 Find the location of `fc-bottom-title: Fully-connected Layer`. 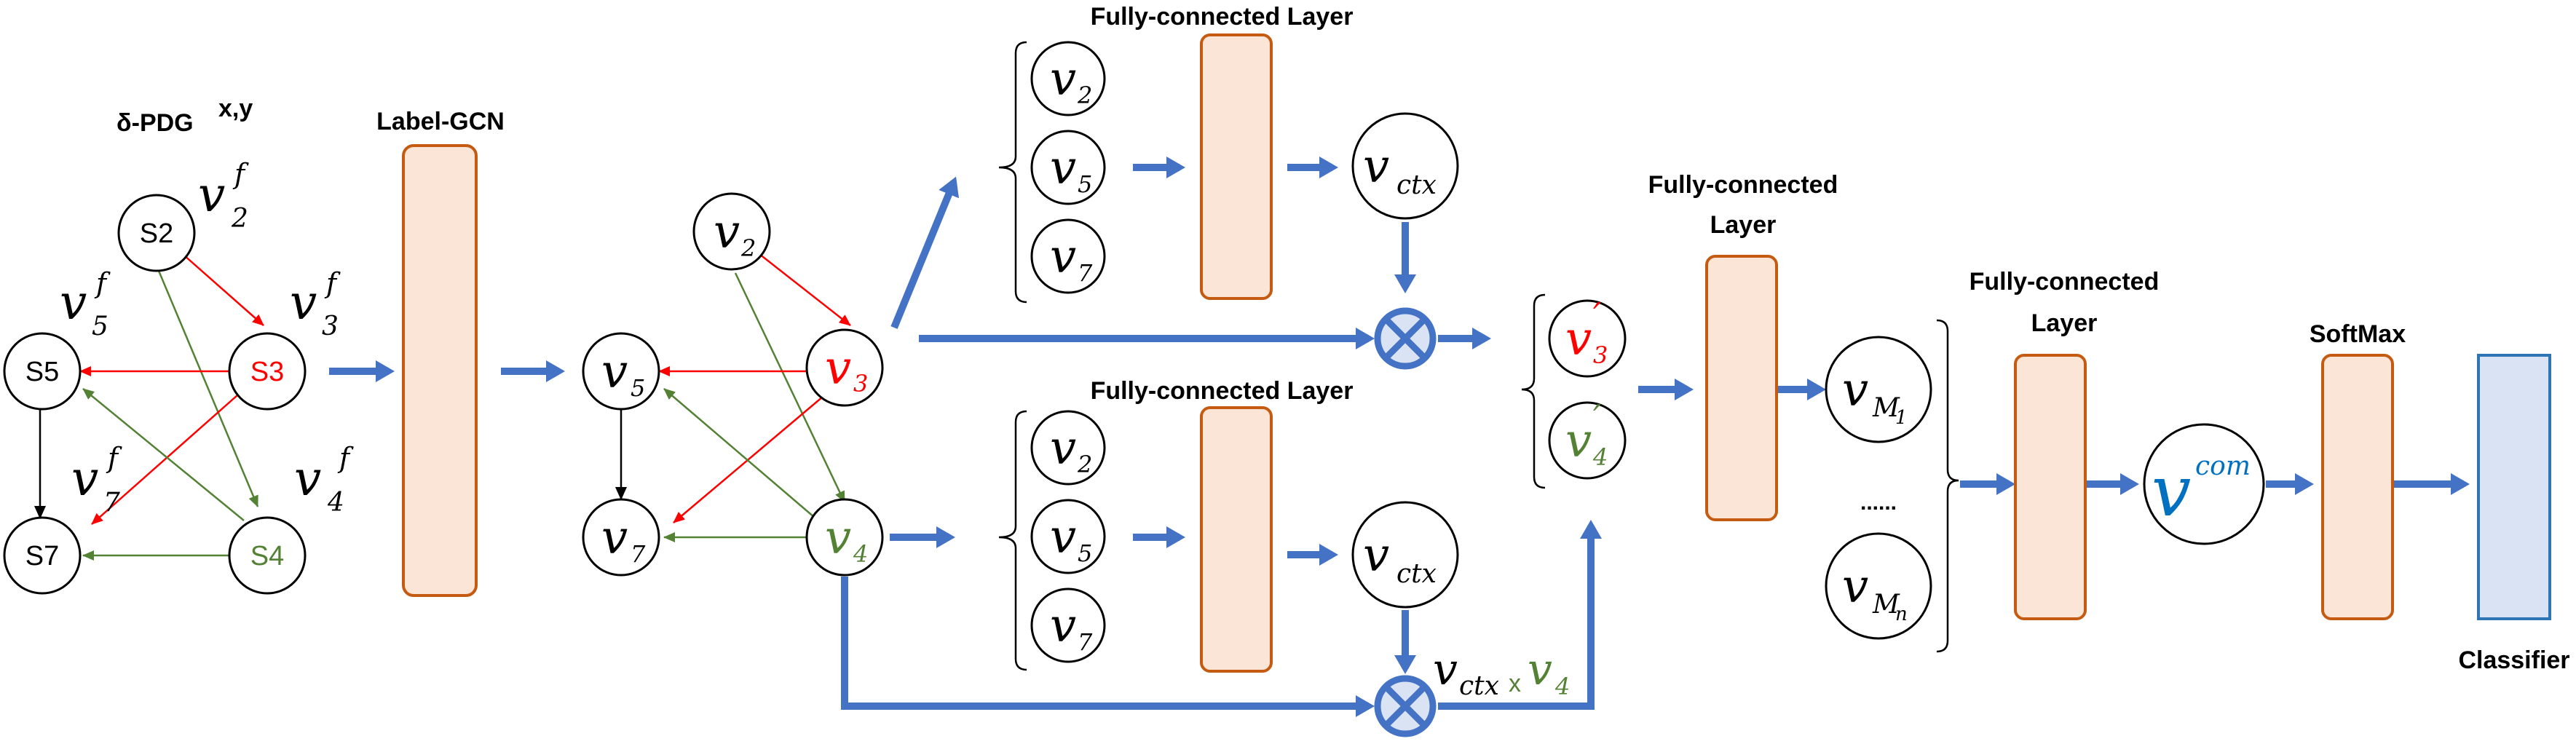

fc-bottom-title: Fully-connected Layer is located at coordinates (1222, 391).